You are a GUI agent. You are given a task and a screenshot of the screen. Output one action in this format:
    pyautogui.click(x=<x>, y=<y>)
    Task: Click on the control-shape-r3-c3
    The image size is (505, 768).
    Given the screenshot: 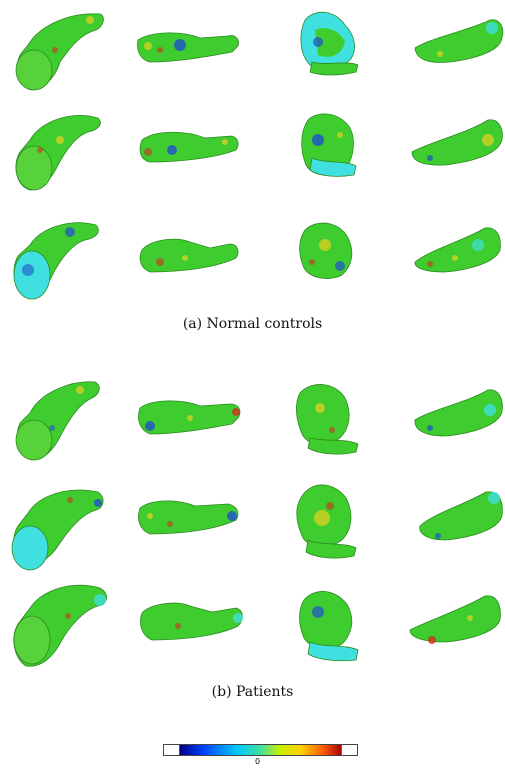 What is the action you would take?
    pyautogui.click(x=326, y=250)
    